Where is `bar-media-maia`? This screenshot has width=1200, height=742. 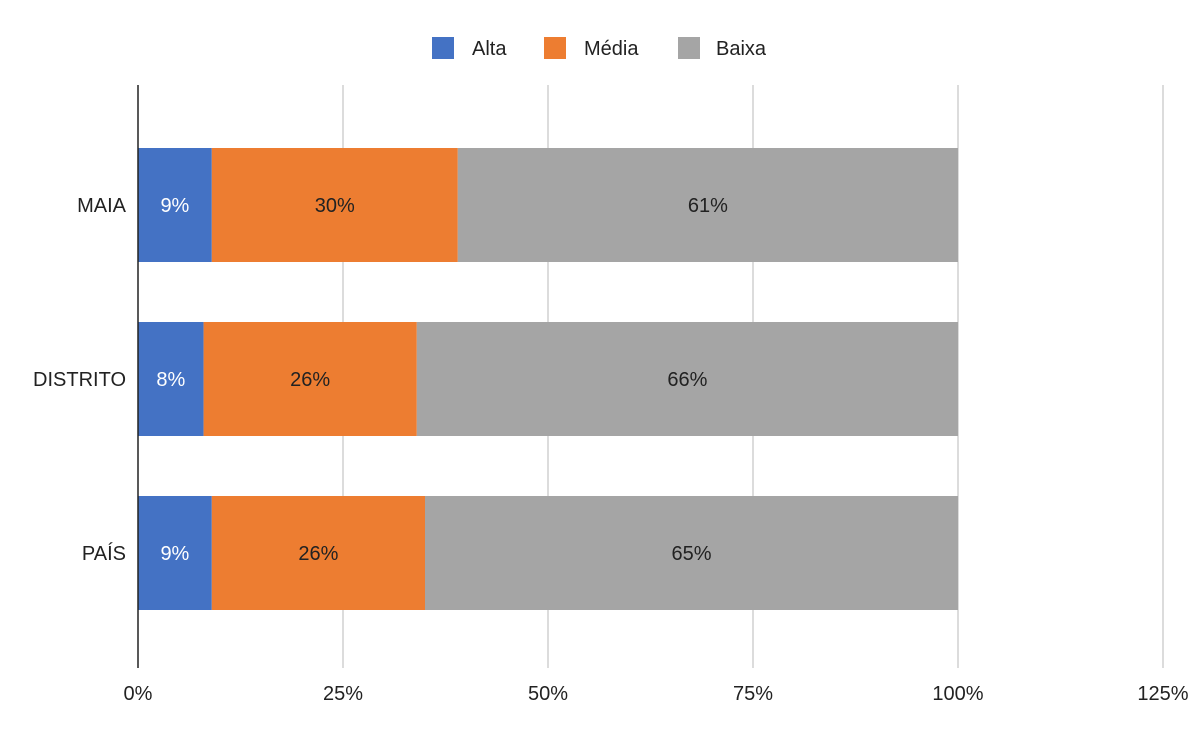 bar-media-maia is located at coordinates (334, 205).